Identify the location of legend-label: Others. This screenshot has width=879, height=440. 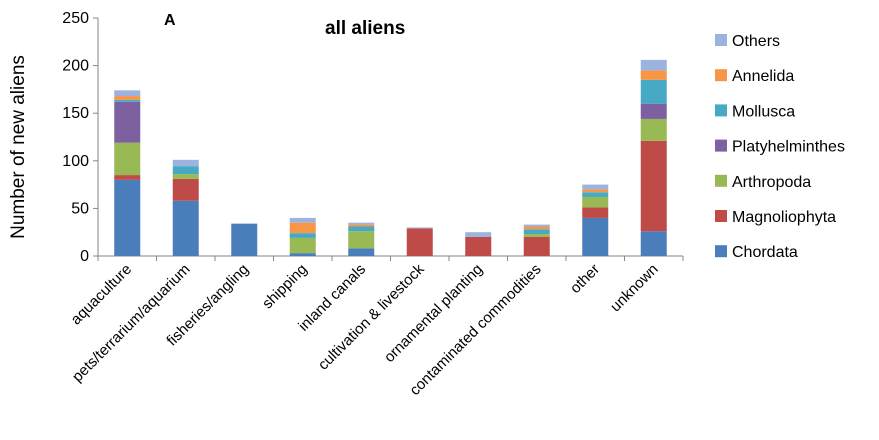
(756, 41).